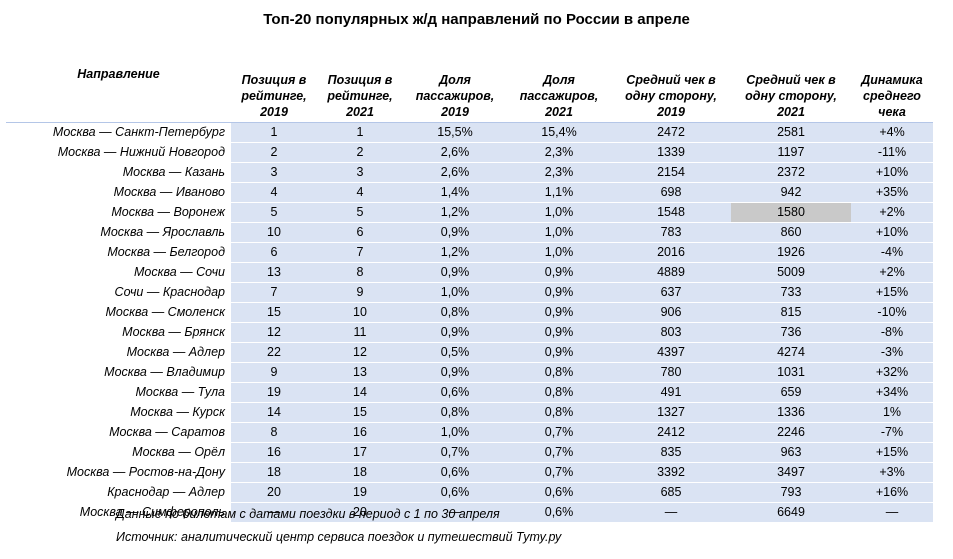 The image size is (953, 559). Describe the element at coordinates (671, 252) in the screenshot. I see `value-cell: 2016` at that location.